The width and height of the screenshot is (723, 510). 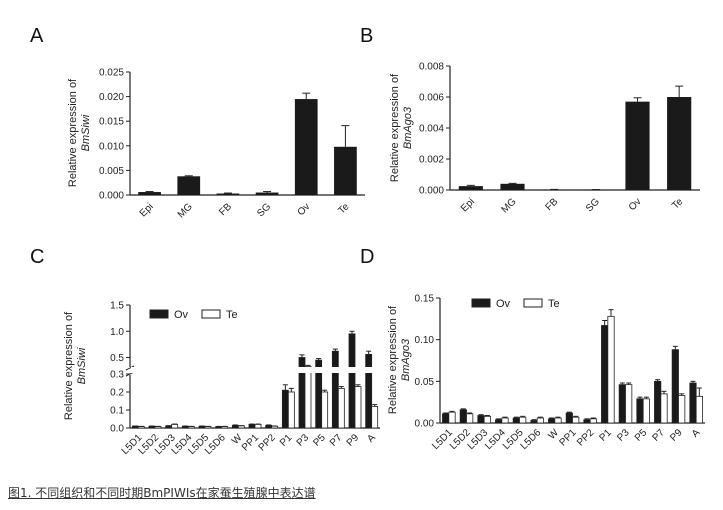 I want to click on panel-c-break-band-top, so click(x=256, y=370).